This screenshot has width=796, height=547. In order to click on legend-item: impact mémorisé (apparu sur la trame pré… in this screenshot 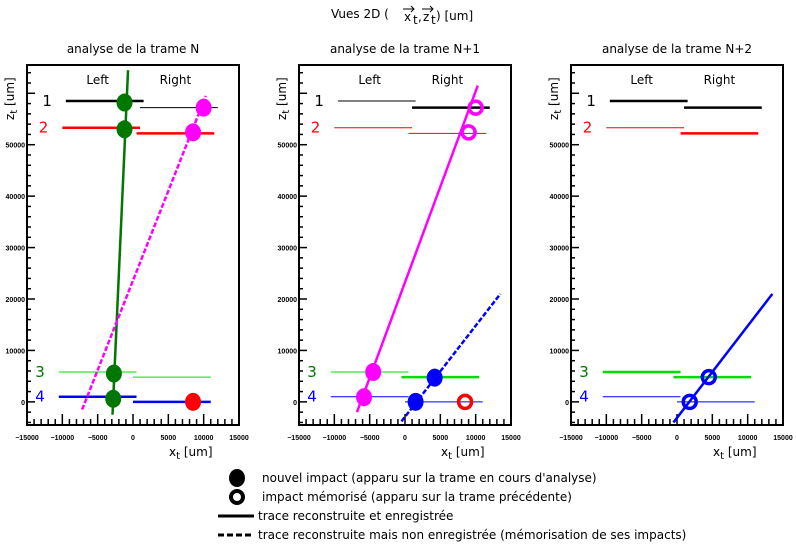, I will do `click(400, 497)`.